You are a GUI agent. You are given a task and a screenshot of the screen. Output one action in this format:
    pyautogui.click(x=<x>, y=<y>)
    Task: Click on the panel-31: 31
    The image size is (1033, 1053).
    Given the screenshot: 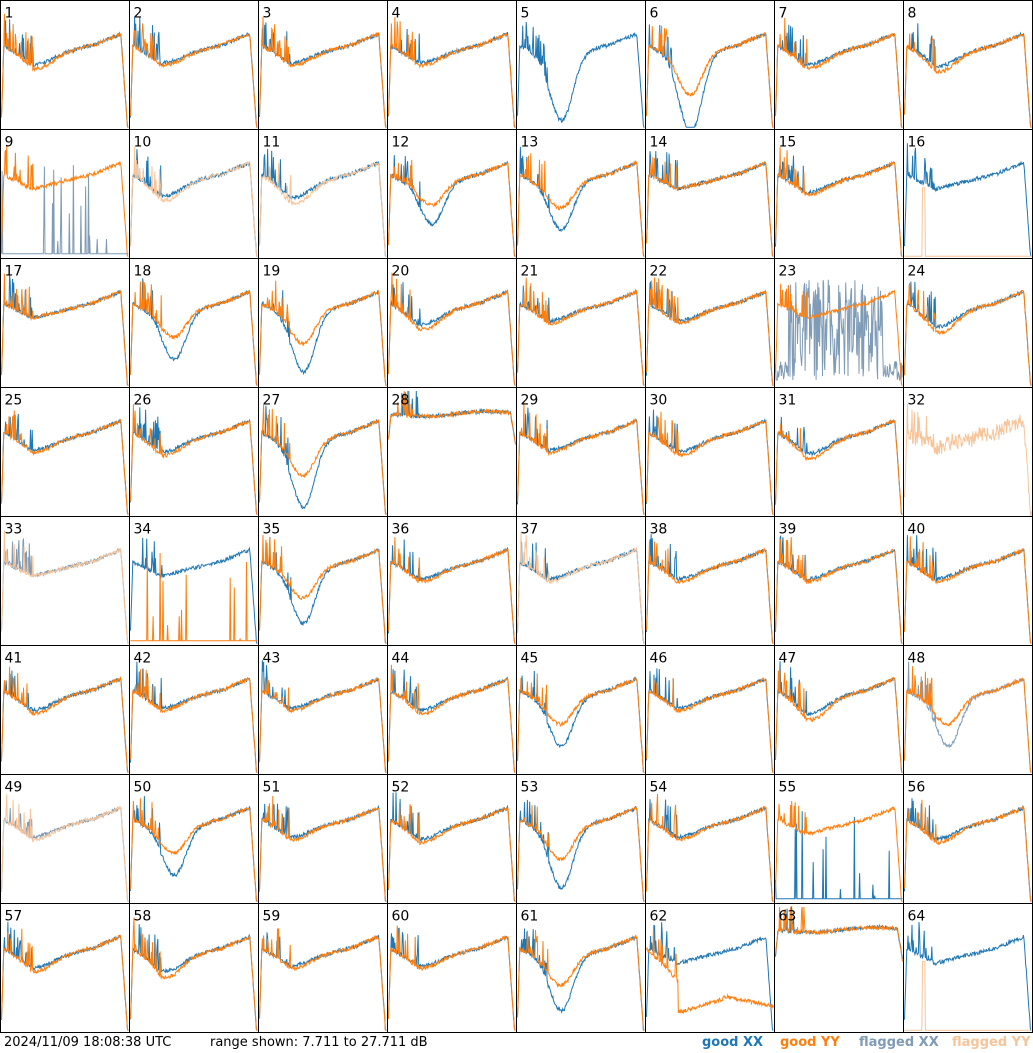 What is the action you would take?
    pyautogui.click(x=839, y=452)
    